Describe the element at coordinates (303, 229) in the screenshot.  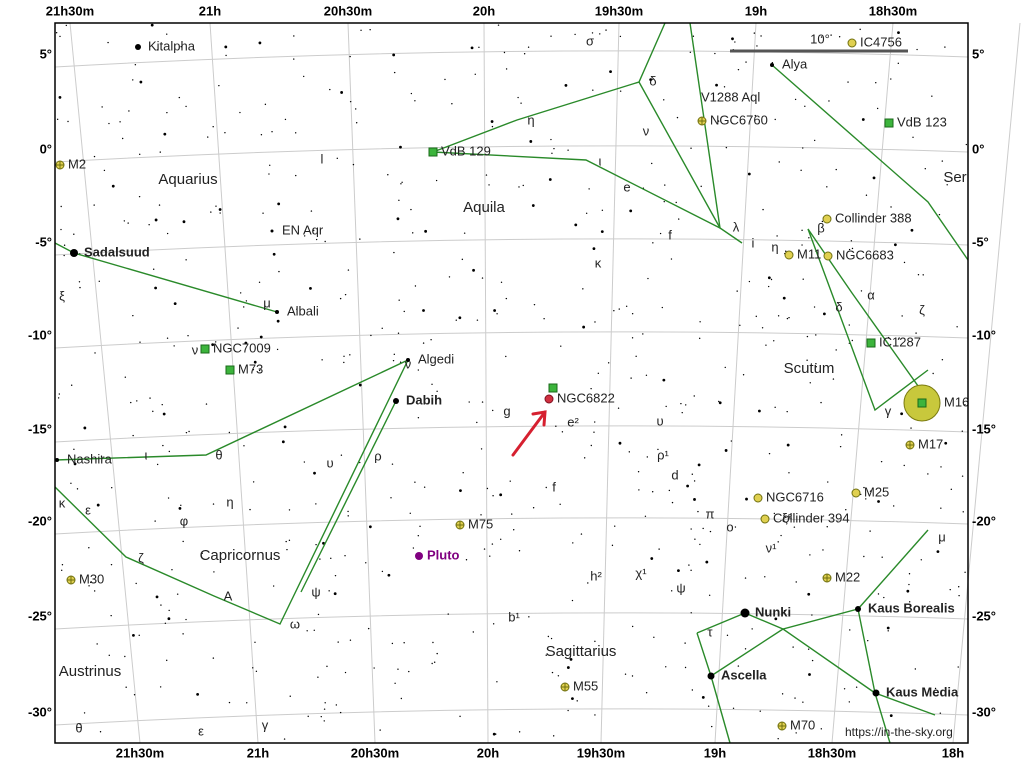
I see `star-name: EN Aqr` at that location.